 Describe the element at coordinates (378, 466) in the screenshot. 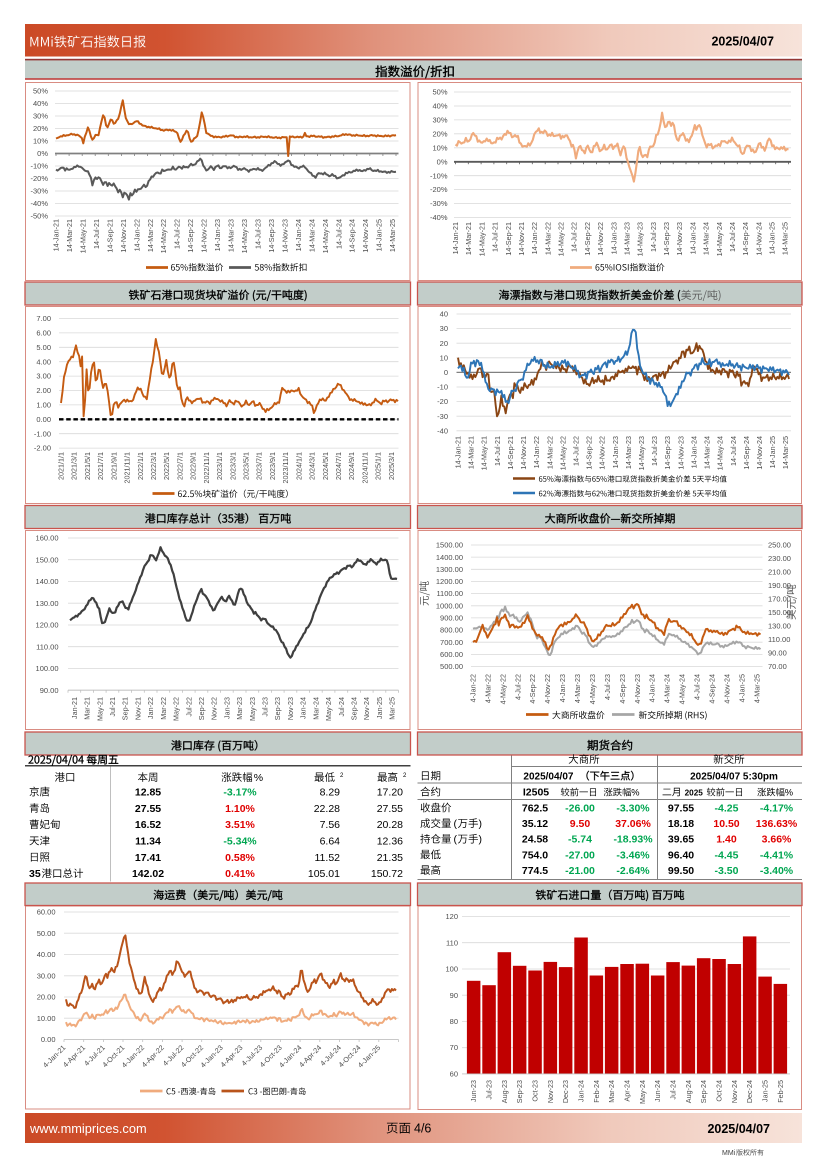

I see `svg-text: 2025/1/1` at that location.